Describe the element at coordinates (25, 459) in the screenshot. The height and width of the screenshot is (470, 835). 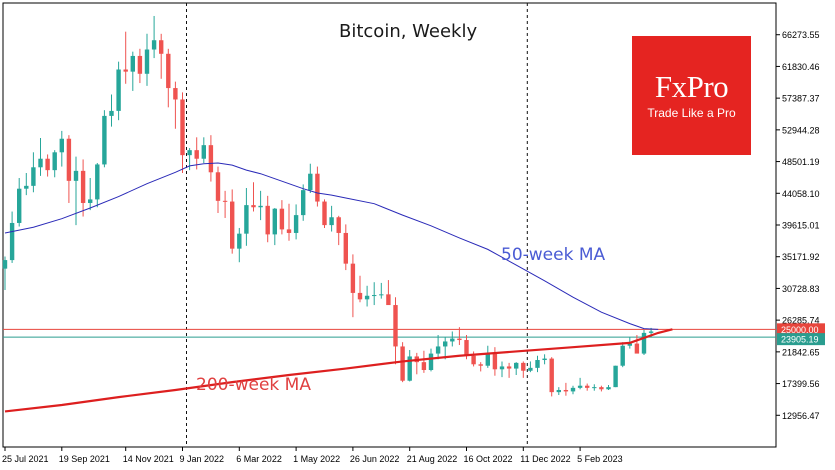
I see `x-tick-label: 25 Jul 2021` at that location.